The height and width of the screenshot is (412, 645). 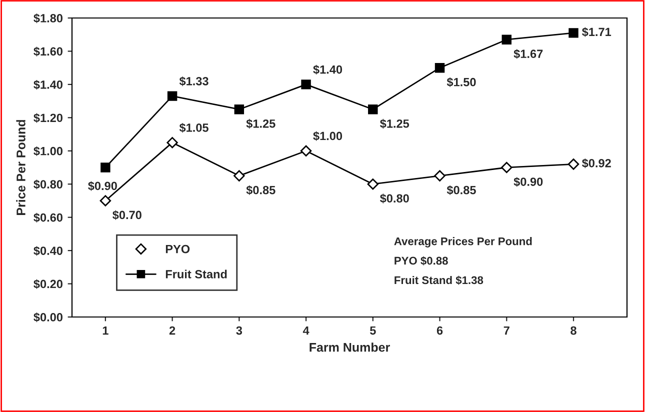 I want to click on data-label: $0.92, so click(x=596, y=163).